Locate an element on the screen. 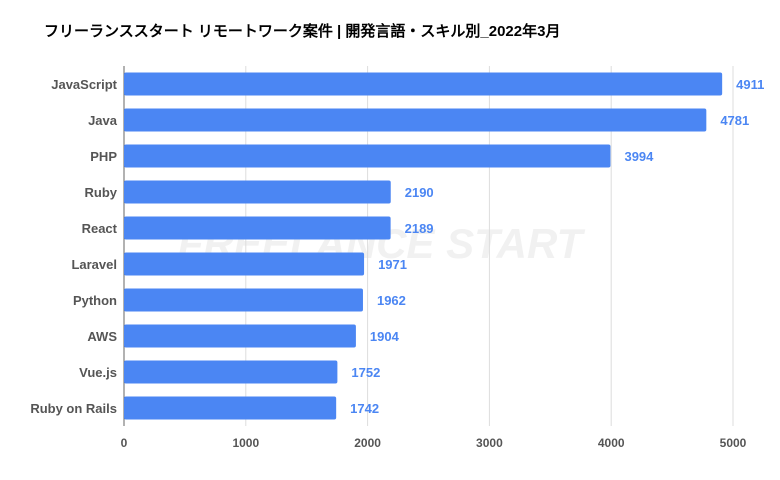 The height and width of the screenshot is (480, 780). data-label: 2189 is located at coordinates (419, 228).